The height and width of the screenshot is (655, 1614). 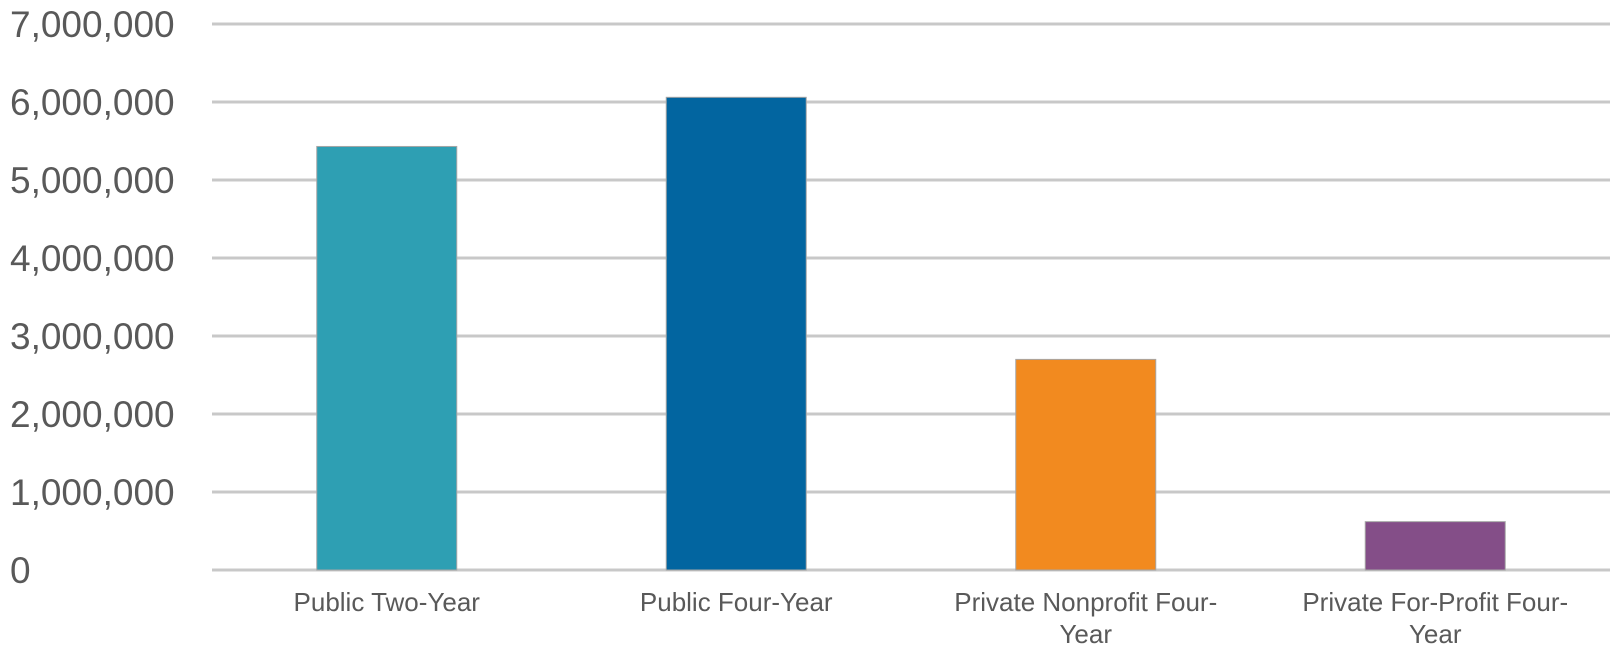 What do you see at coordinates (1085, 618) in the screenshot?
I see `x-tick-label: Private Nonprofit Four-Year` at bounding box center [1085, 618].